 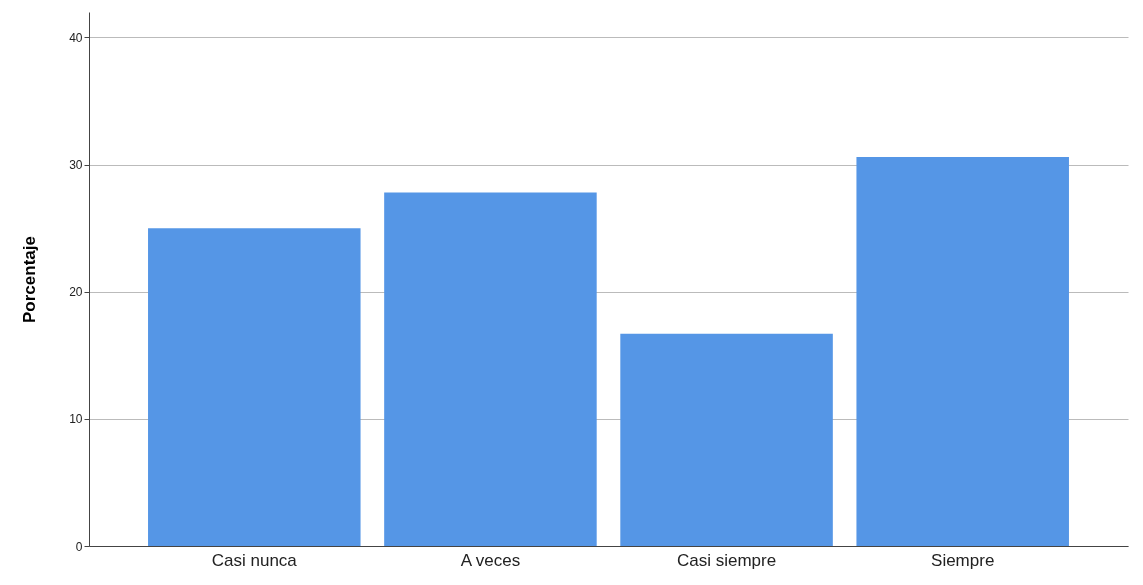 I want to click on y-tick-label: 0, so click(x=79, y=546).